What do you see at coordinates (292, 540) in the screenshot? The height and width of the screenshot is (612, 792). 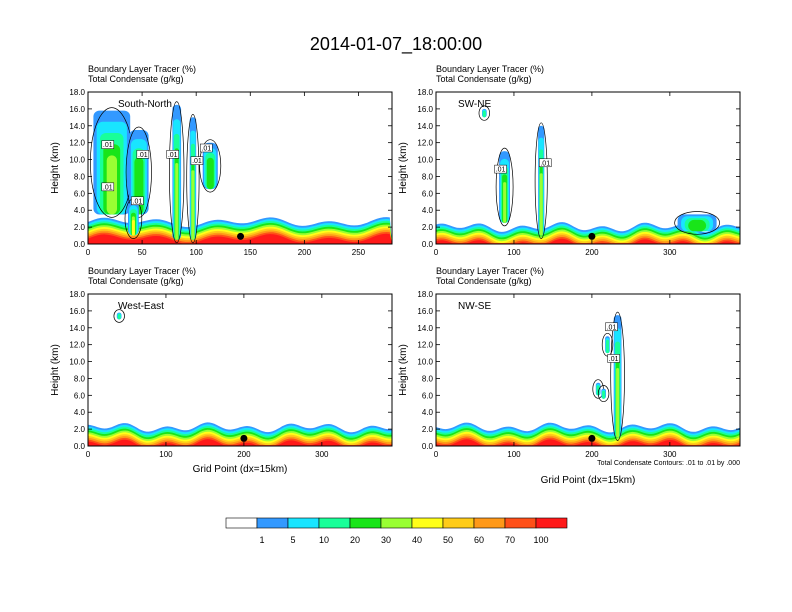 I see `colorbar-label: 5` at bounding box center [292, 540].